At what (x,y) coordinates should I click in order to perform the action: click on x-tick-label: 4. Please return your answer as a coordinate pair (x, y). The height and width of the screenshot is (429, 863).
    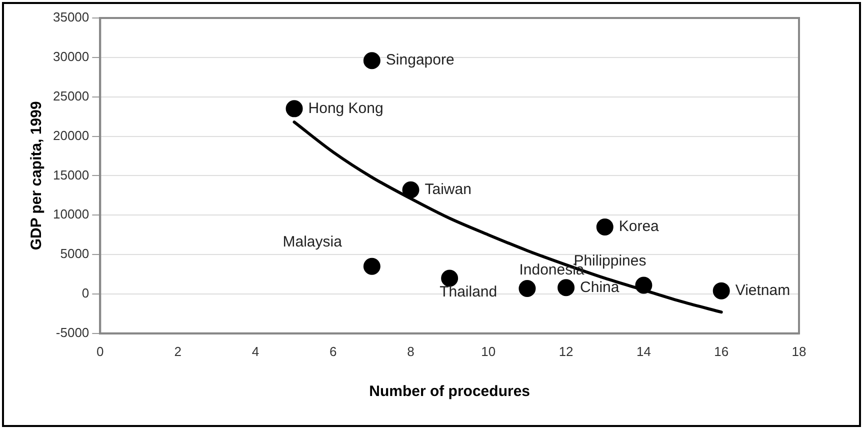
    Looking at the image, I should click on (256, 351).